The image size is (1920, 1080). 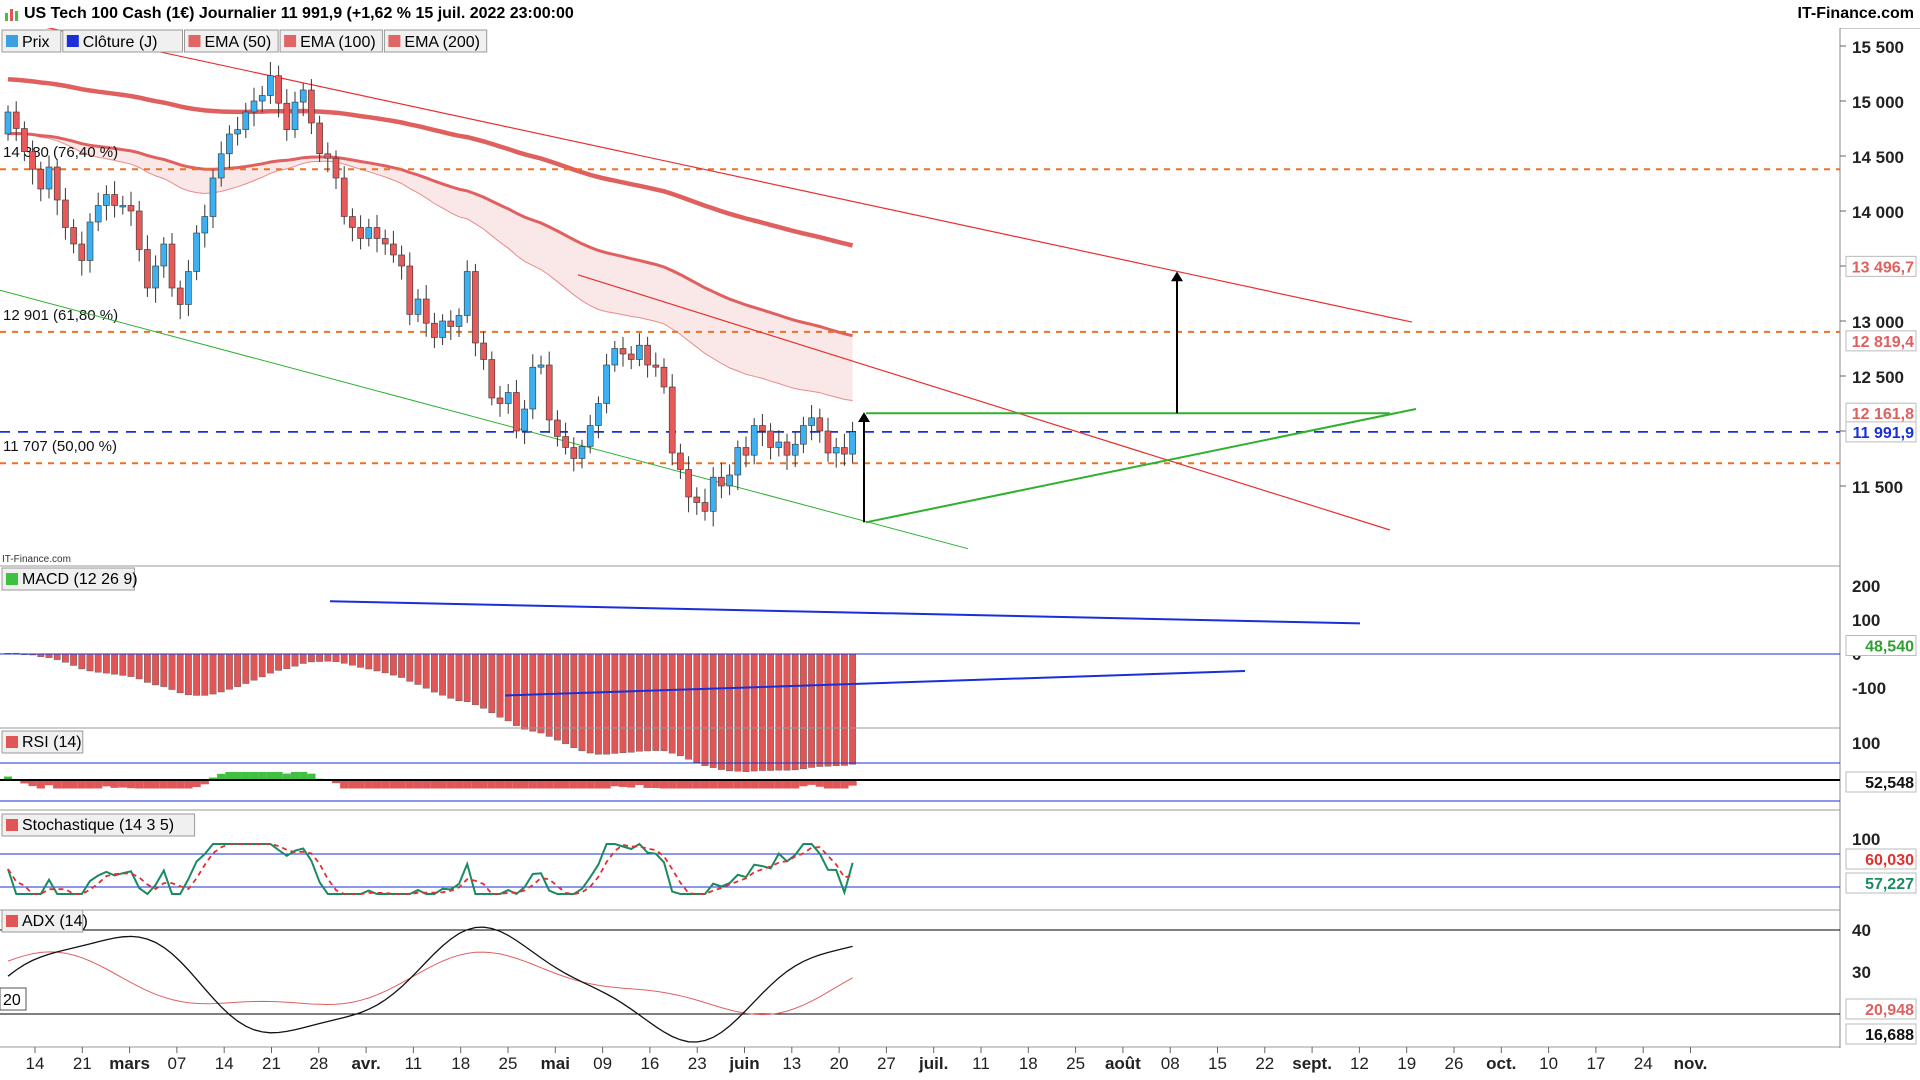 What do you see at coordinates (1878, 102) in the screenshot?
I see `y-tick-label: 15 000` at bounding box center [1878, 102].